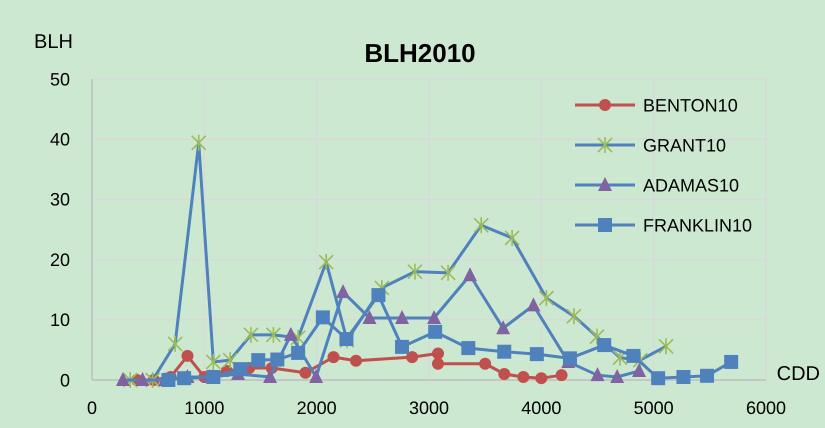 This screenshot has height=428, width=825. I want to click on y-axis-title: BLH, so click(53, 42).